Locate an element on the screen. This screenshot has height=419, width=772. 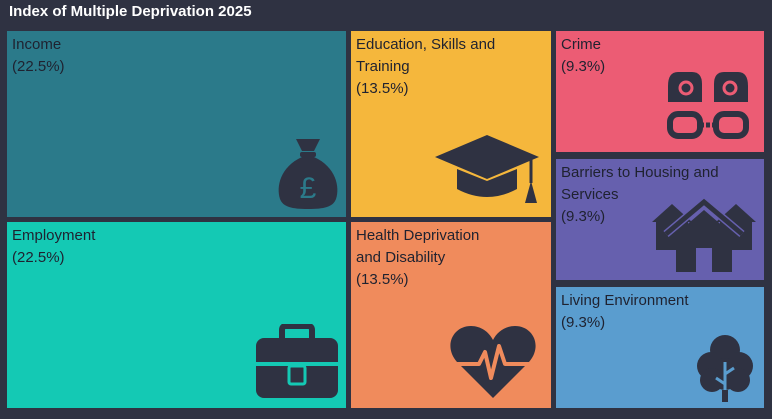
tile-label: Living Environment is located at coordinates (625, 300).